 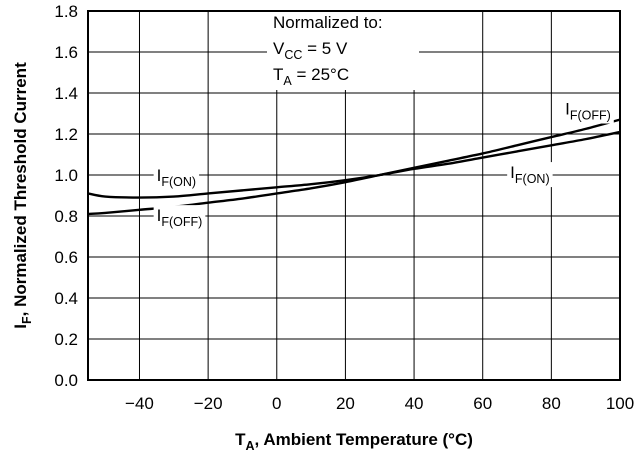 What do you see at coordinates (325, 48) in the screenshot?
I see `note-line-2-rest: = 5 V` at bounding box center [325, 48].